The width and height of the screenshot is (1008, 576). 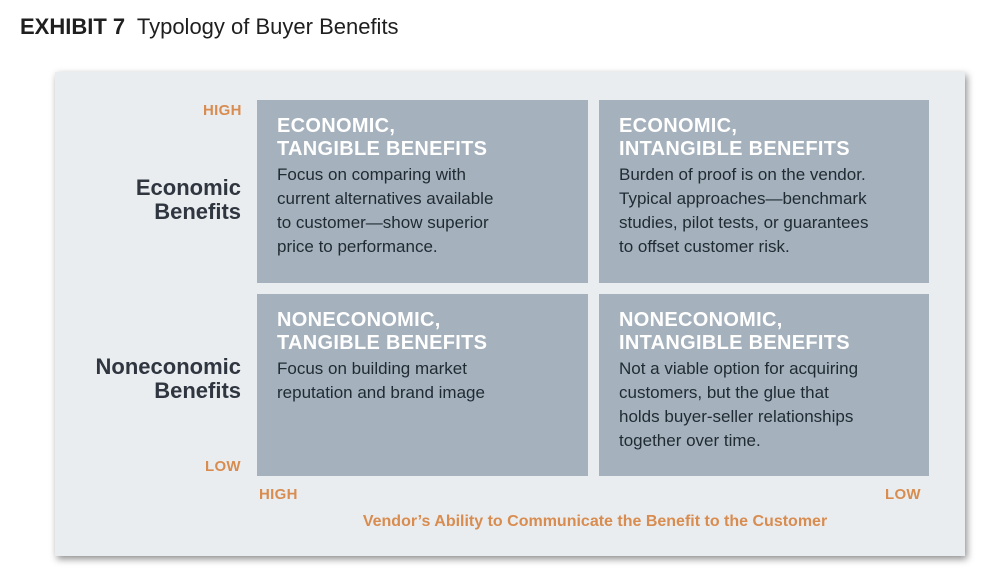 I want to click on quadrant-body-line: Typical approaches—benchmark, so click(x=743, y=198).